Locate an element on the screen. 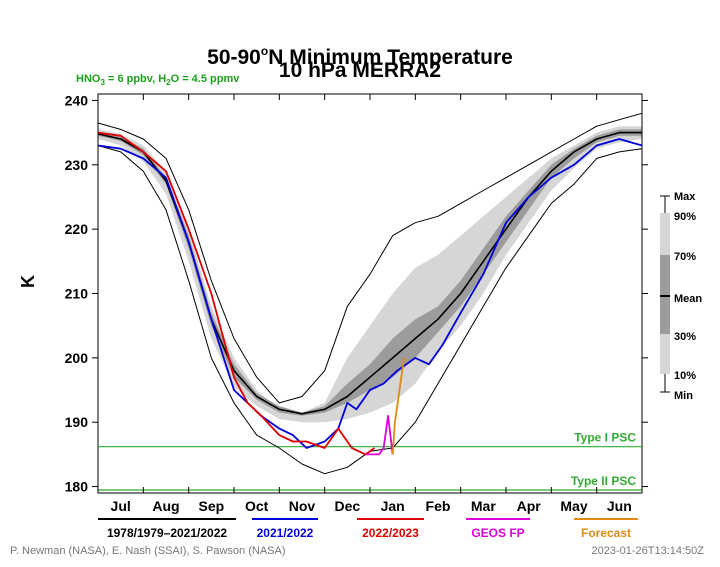 The height and width of the screenshot is (567, 720). legend-label: Forecast is located at coordinates (606, 533).